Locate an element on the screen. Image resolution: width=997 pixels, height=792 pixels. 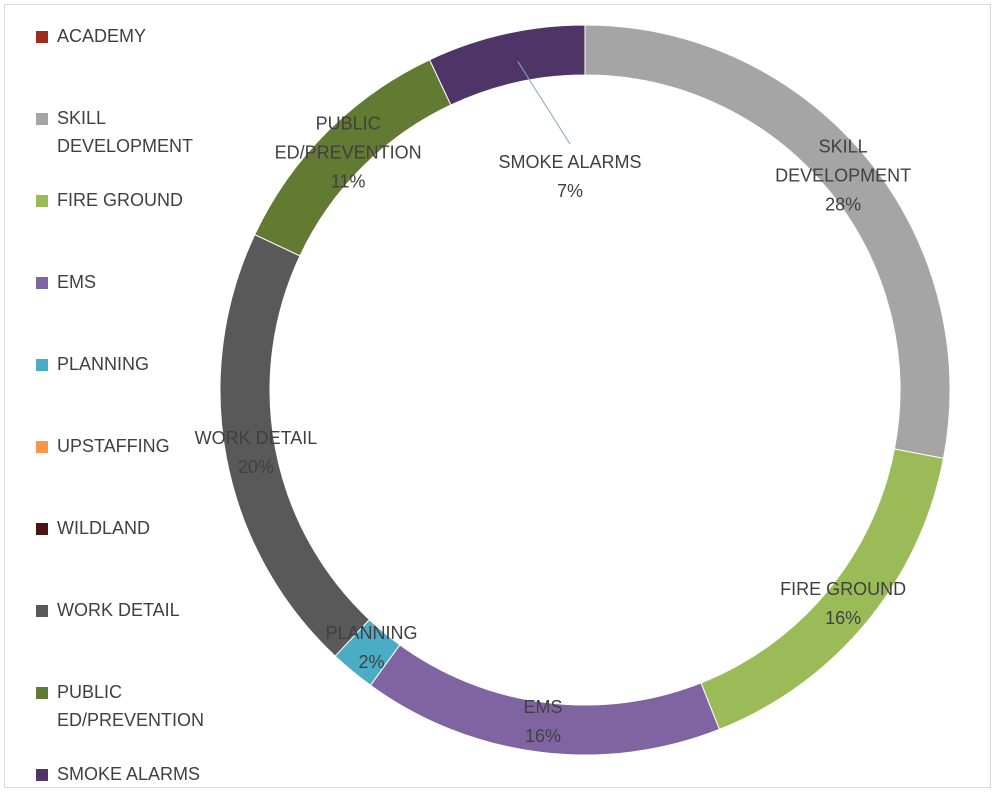
legend-item: EMS is located at coordinates (123, 282).